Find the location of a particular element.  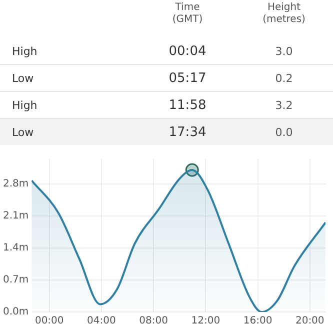

text: 17:34 is located at coordinates (188, 132).